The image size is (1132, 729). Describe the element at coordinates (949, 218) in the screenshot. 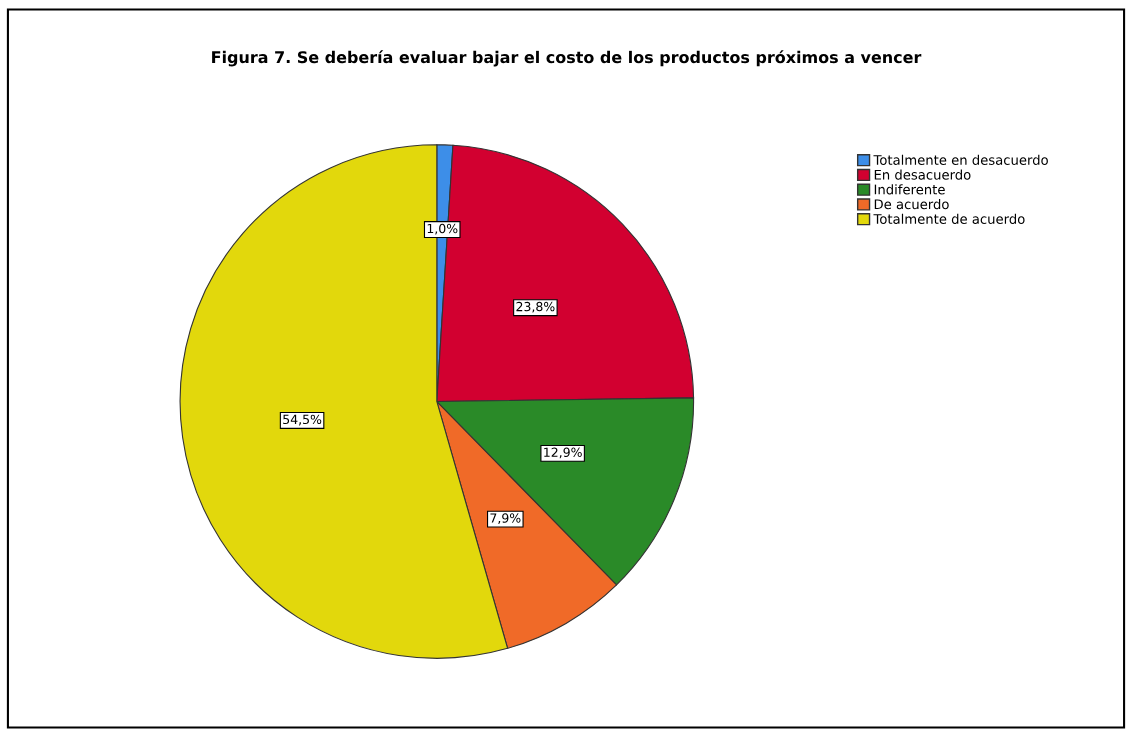

I see `legend-label: Totalmente de acuerdo` at that location.